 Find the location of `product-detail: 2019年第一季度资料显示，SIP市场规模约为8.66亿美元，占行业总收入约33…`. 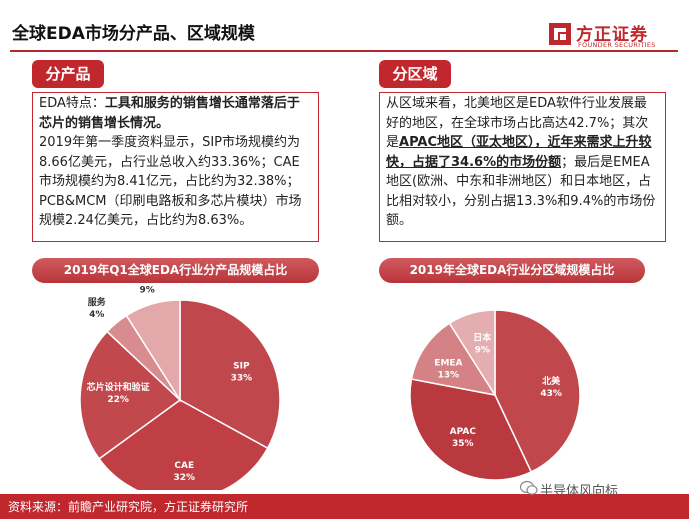

product-detail: 2019年第一季度资料显示，SIP市场规模约为8.66亿美元，占行业总收入约33… is located at coordinates (170, 181).